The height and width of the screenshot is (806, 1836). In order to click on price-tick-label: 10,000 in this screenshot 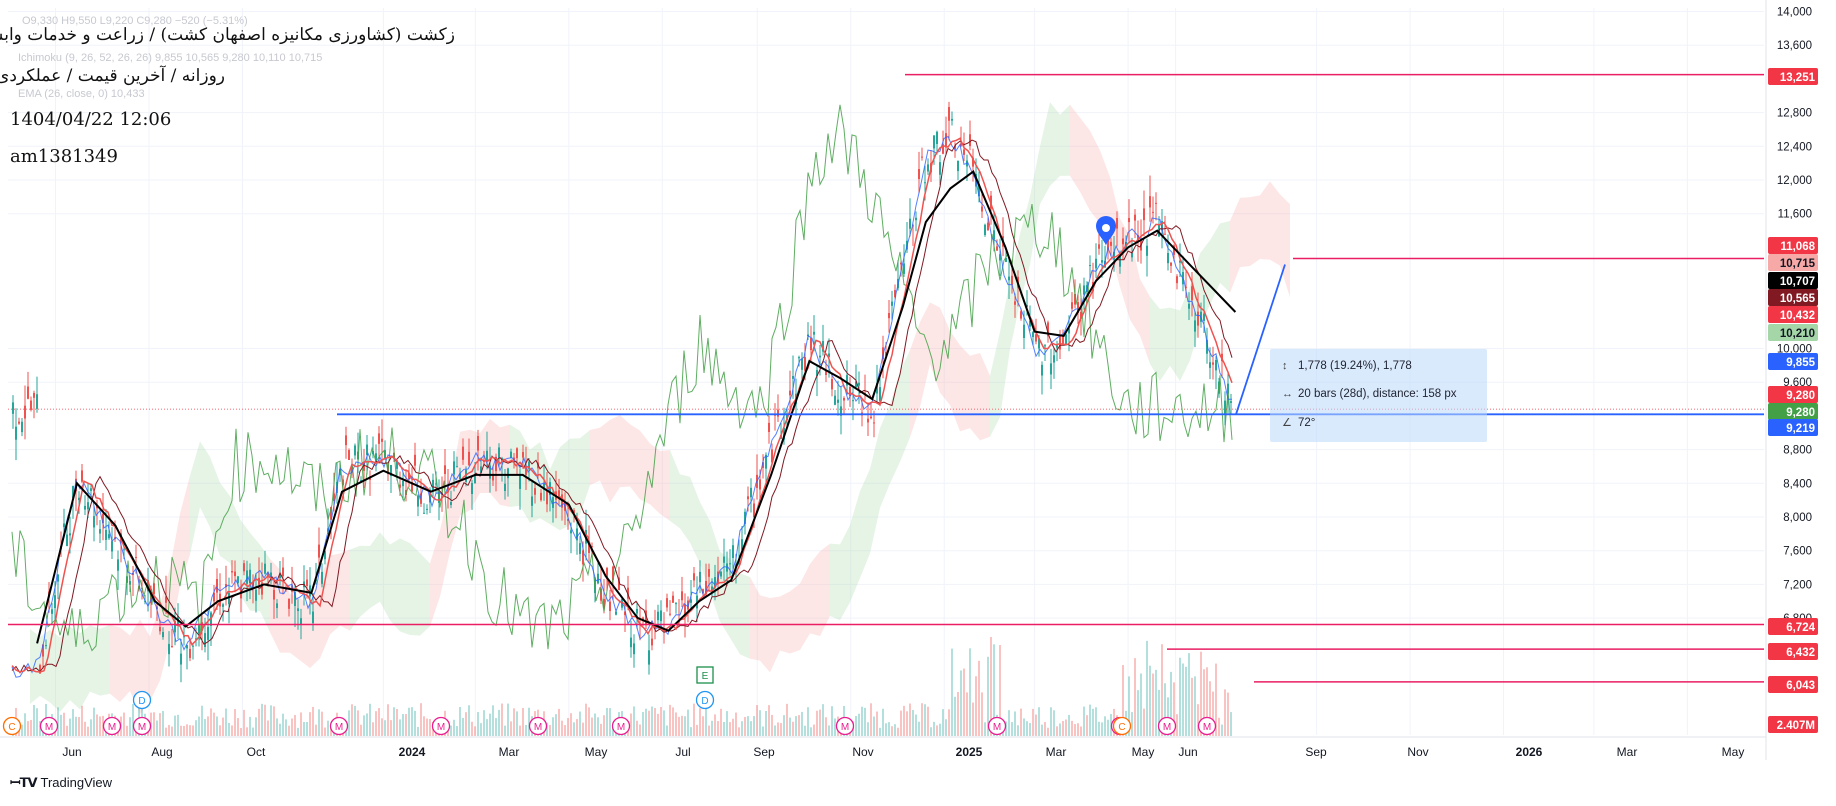, I will do `click(1794, 350)`.